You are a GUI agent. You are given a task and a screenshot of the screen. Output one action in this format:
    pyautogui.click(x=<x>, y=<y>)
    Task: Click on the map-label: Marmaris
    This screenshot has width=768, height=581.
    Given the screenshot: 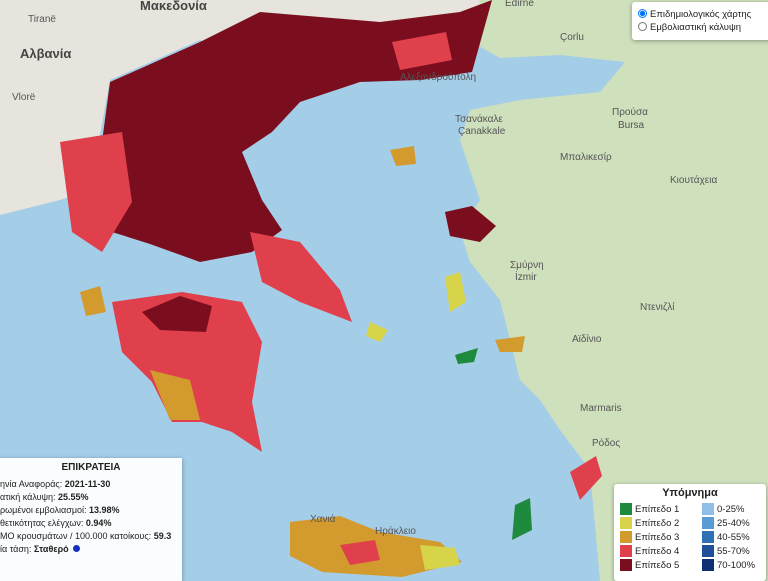 What is the action you would take?
    pyautogui.click(x=601, y=408)
    